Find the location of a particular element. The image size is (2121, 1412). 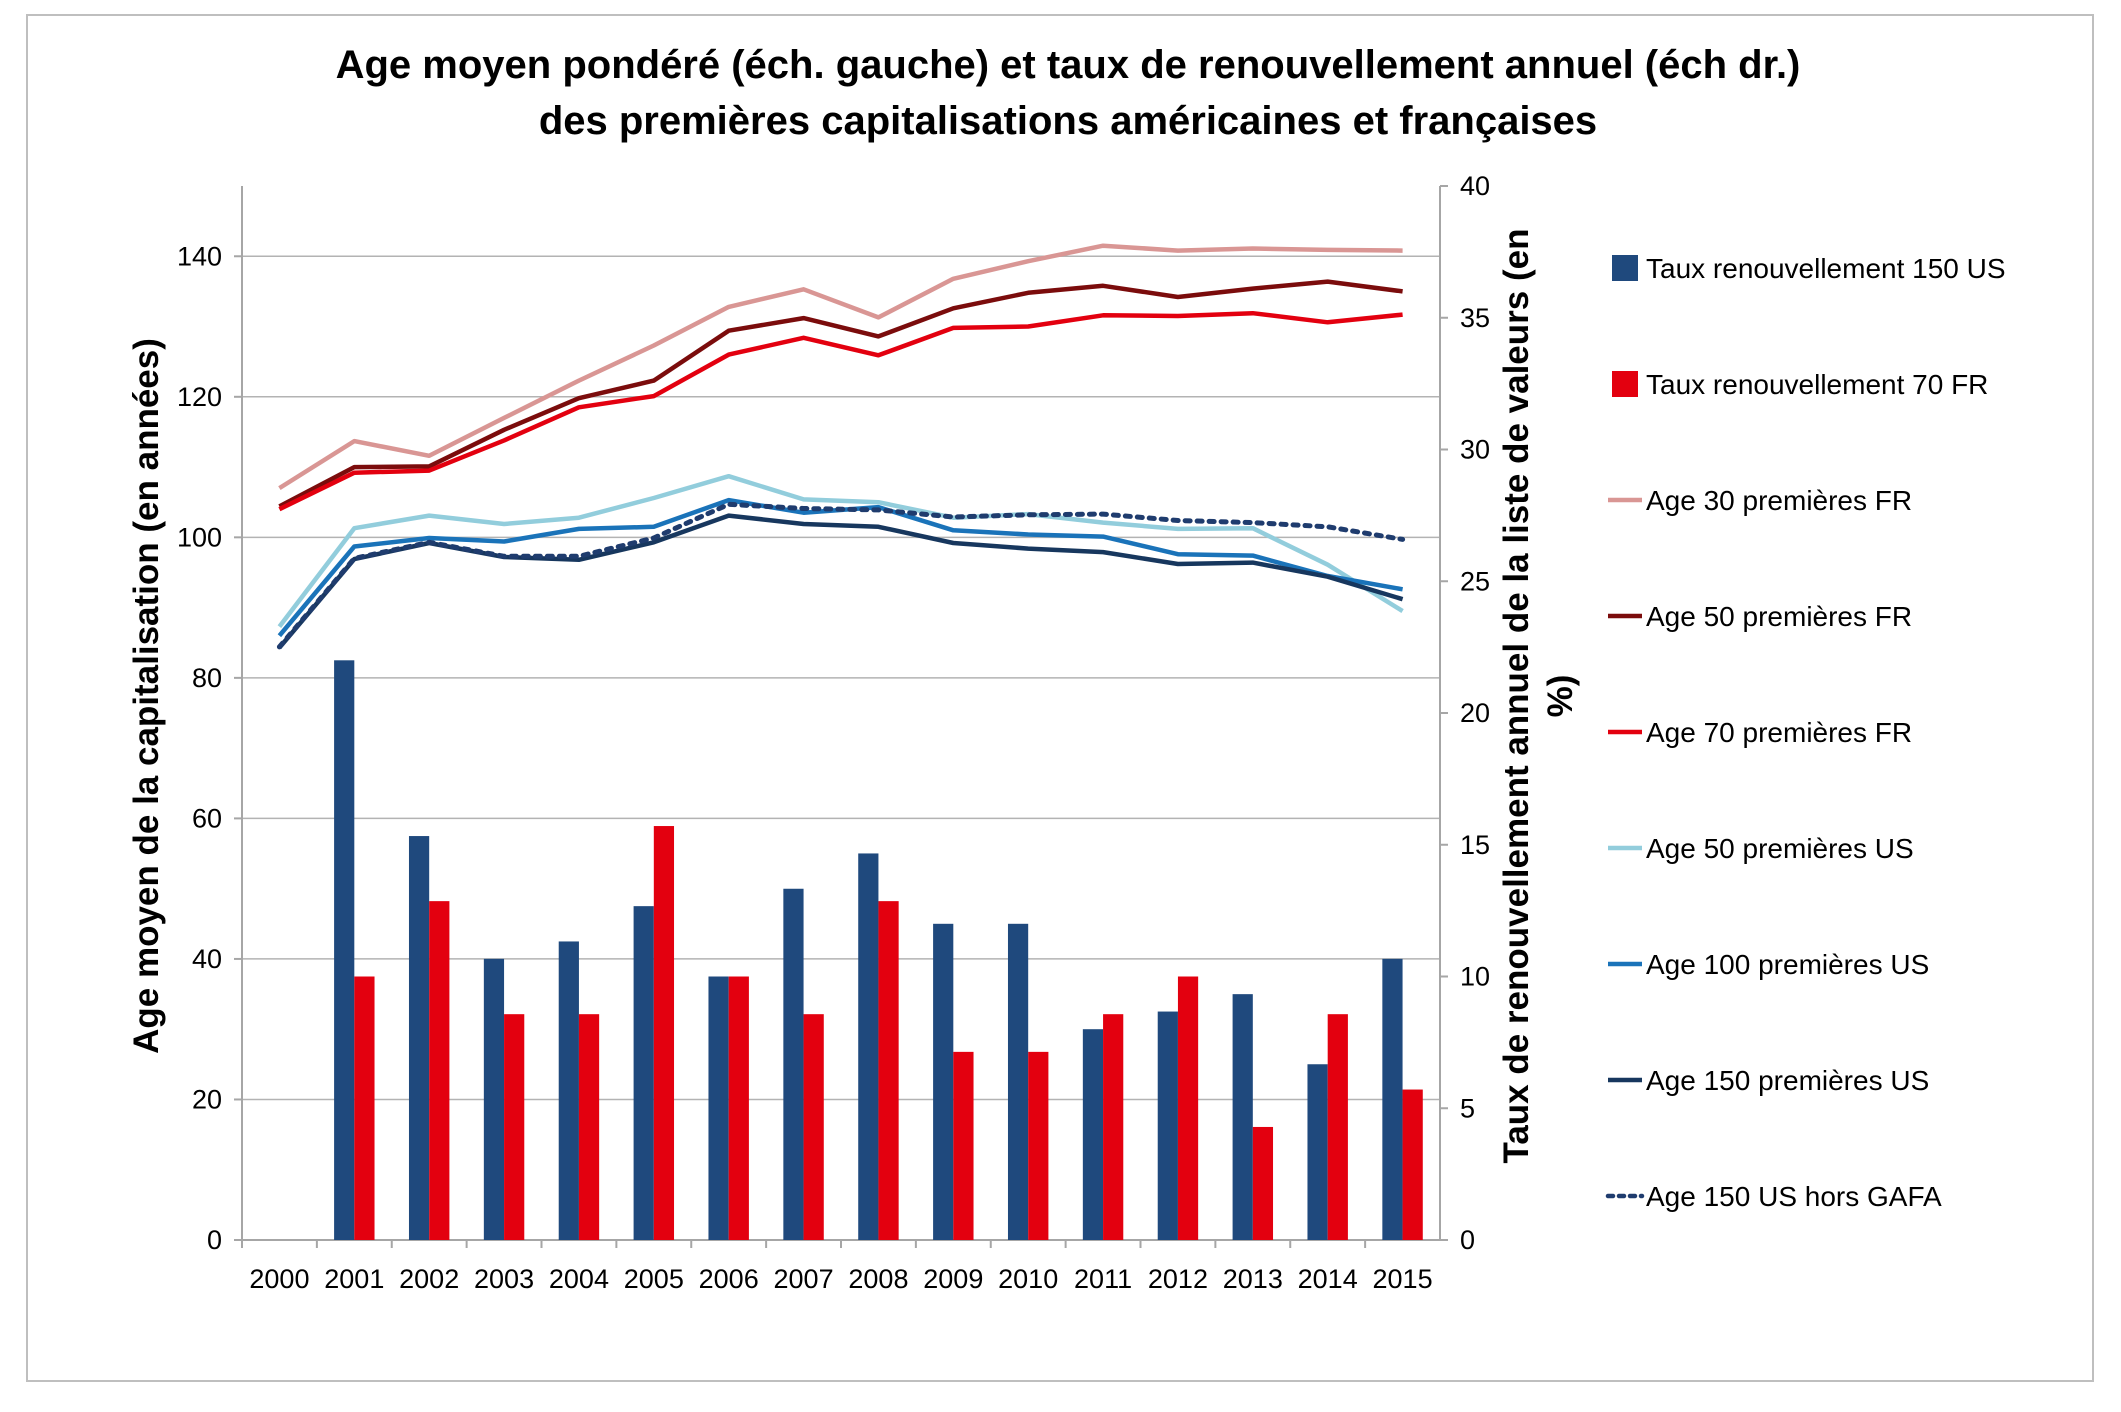

legend-label: Age 30 premières FR is located at coordinates (1779, 500).